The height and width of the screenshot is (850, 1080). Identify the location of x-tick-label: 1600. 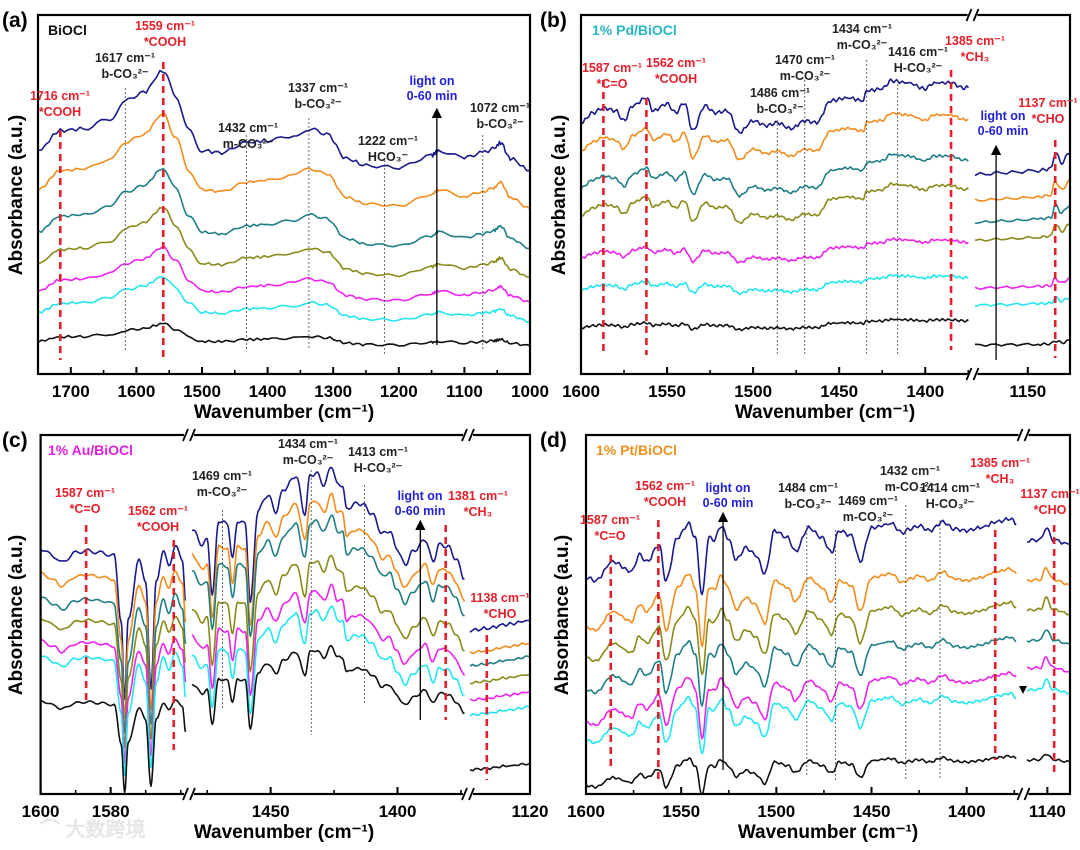
(586, 811).